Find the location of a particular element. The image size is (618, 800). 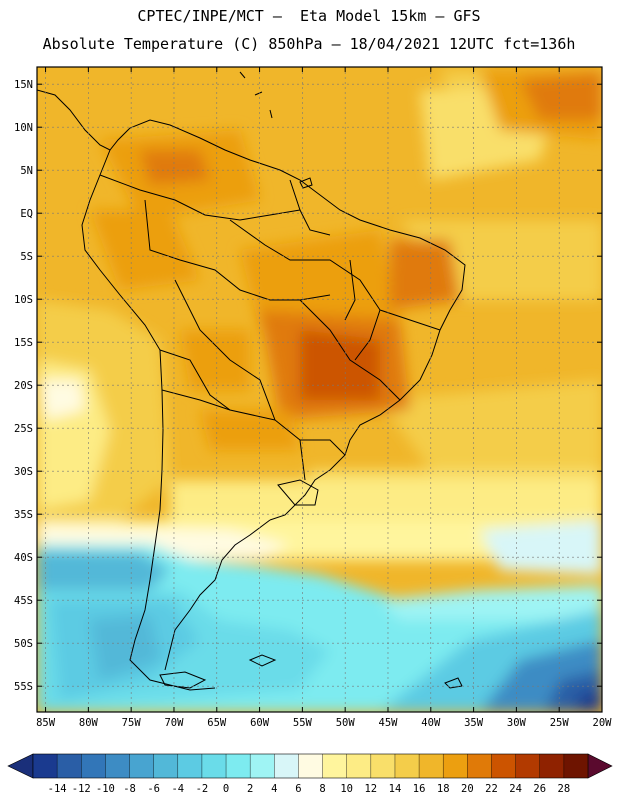

lat-label: 40S is located at coordinates (23, 558).